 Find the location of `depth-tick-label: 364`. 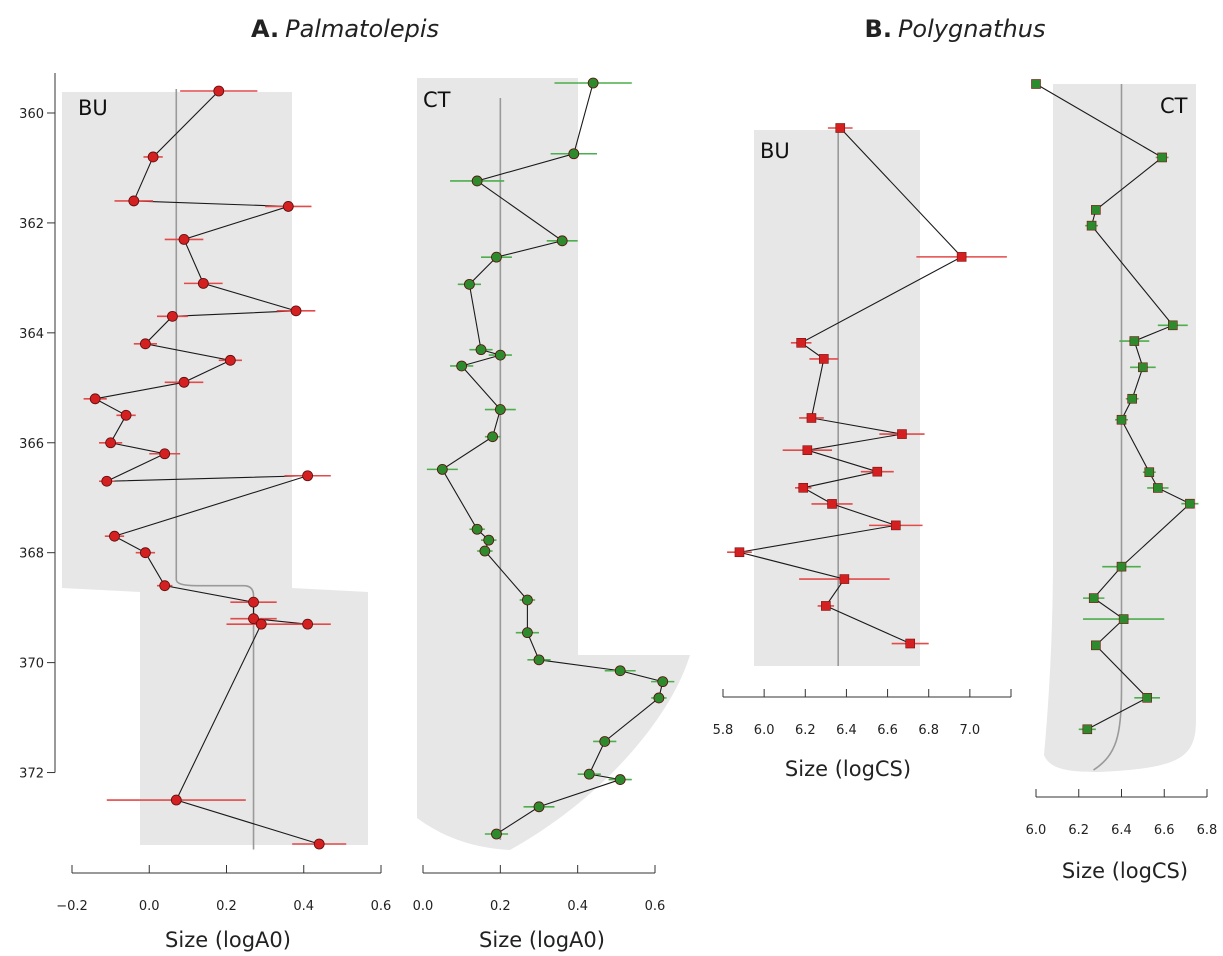

depth-tick-label: 364 is located at coordinates (31, 334).